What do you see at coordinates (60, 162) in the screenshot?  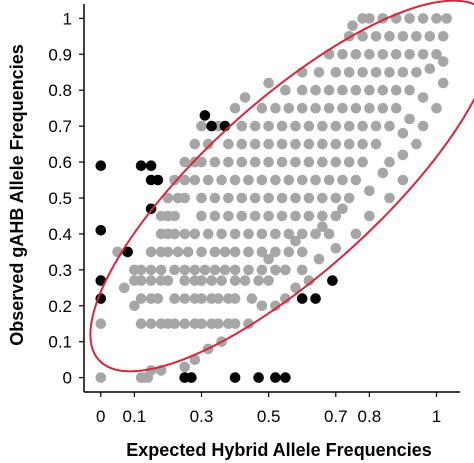 I see `y-tick-label: 0.6` at bounding box center [60, 162].